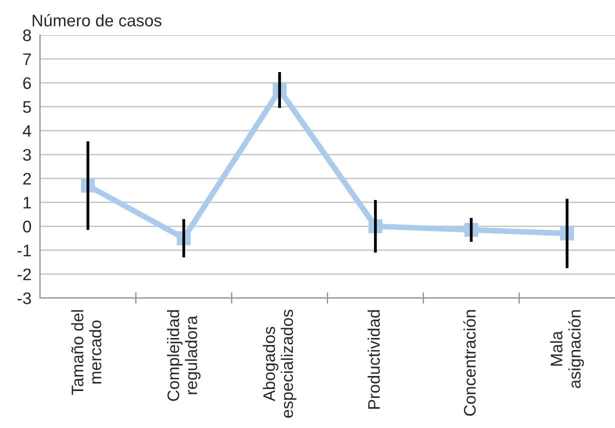 The height and width of the screenshot is (428, 615). I want to click on y-tick-label: 4, so click(27, 131).